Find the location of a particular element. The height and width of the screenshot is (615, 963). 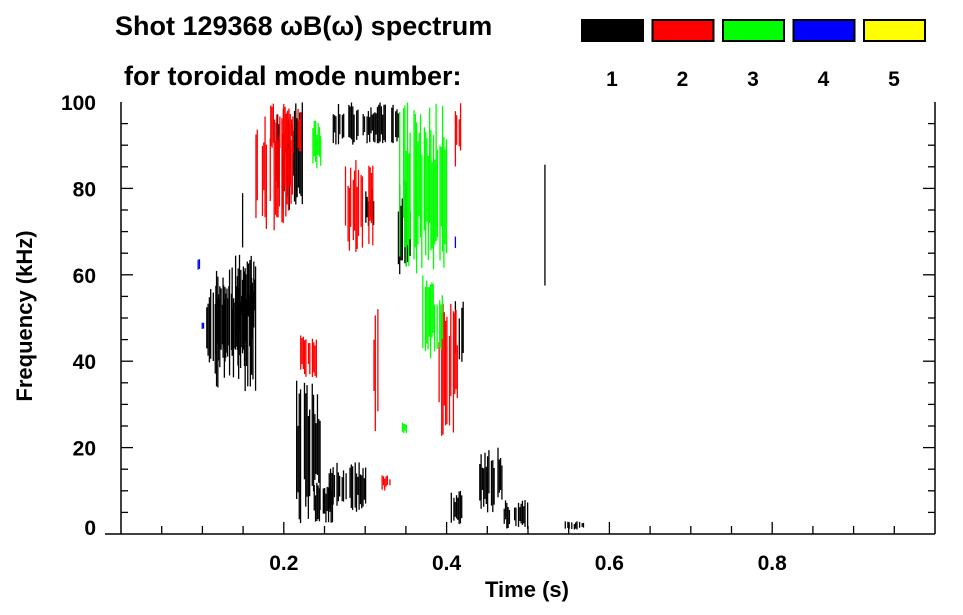

legend: 1 2 3 4 5 is located at coordinates (753, 55).